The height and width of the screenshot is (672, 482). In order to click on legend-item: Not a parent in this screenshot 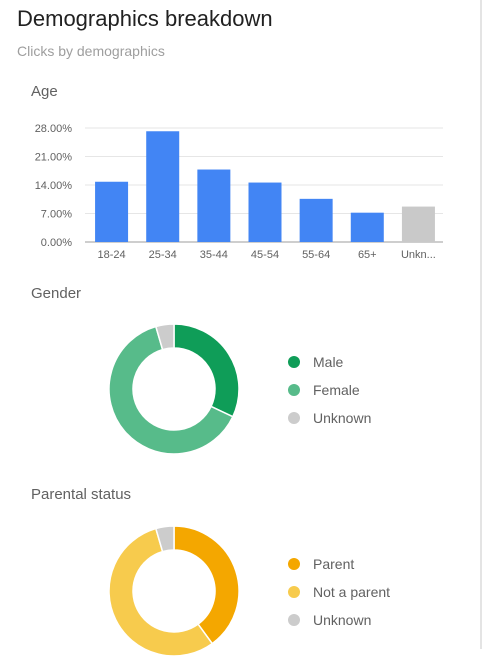, I will do `click(339, 592)`.